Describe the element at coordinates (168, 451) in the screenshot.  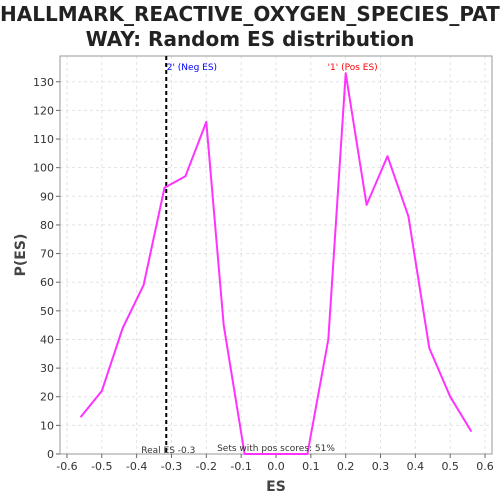
I see `real-es-annotation: Real ES -0.3` at that location.